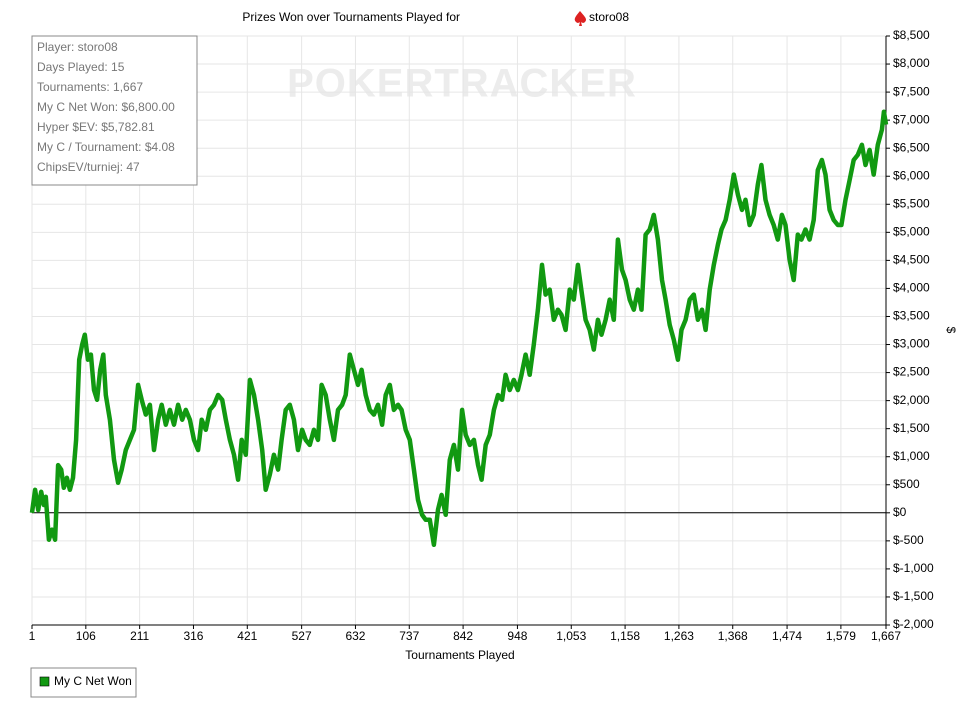  I want to click on x-tick-label: 632, so click(355, 636).